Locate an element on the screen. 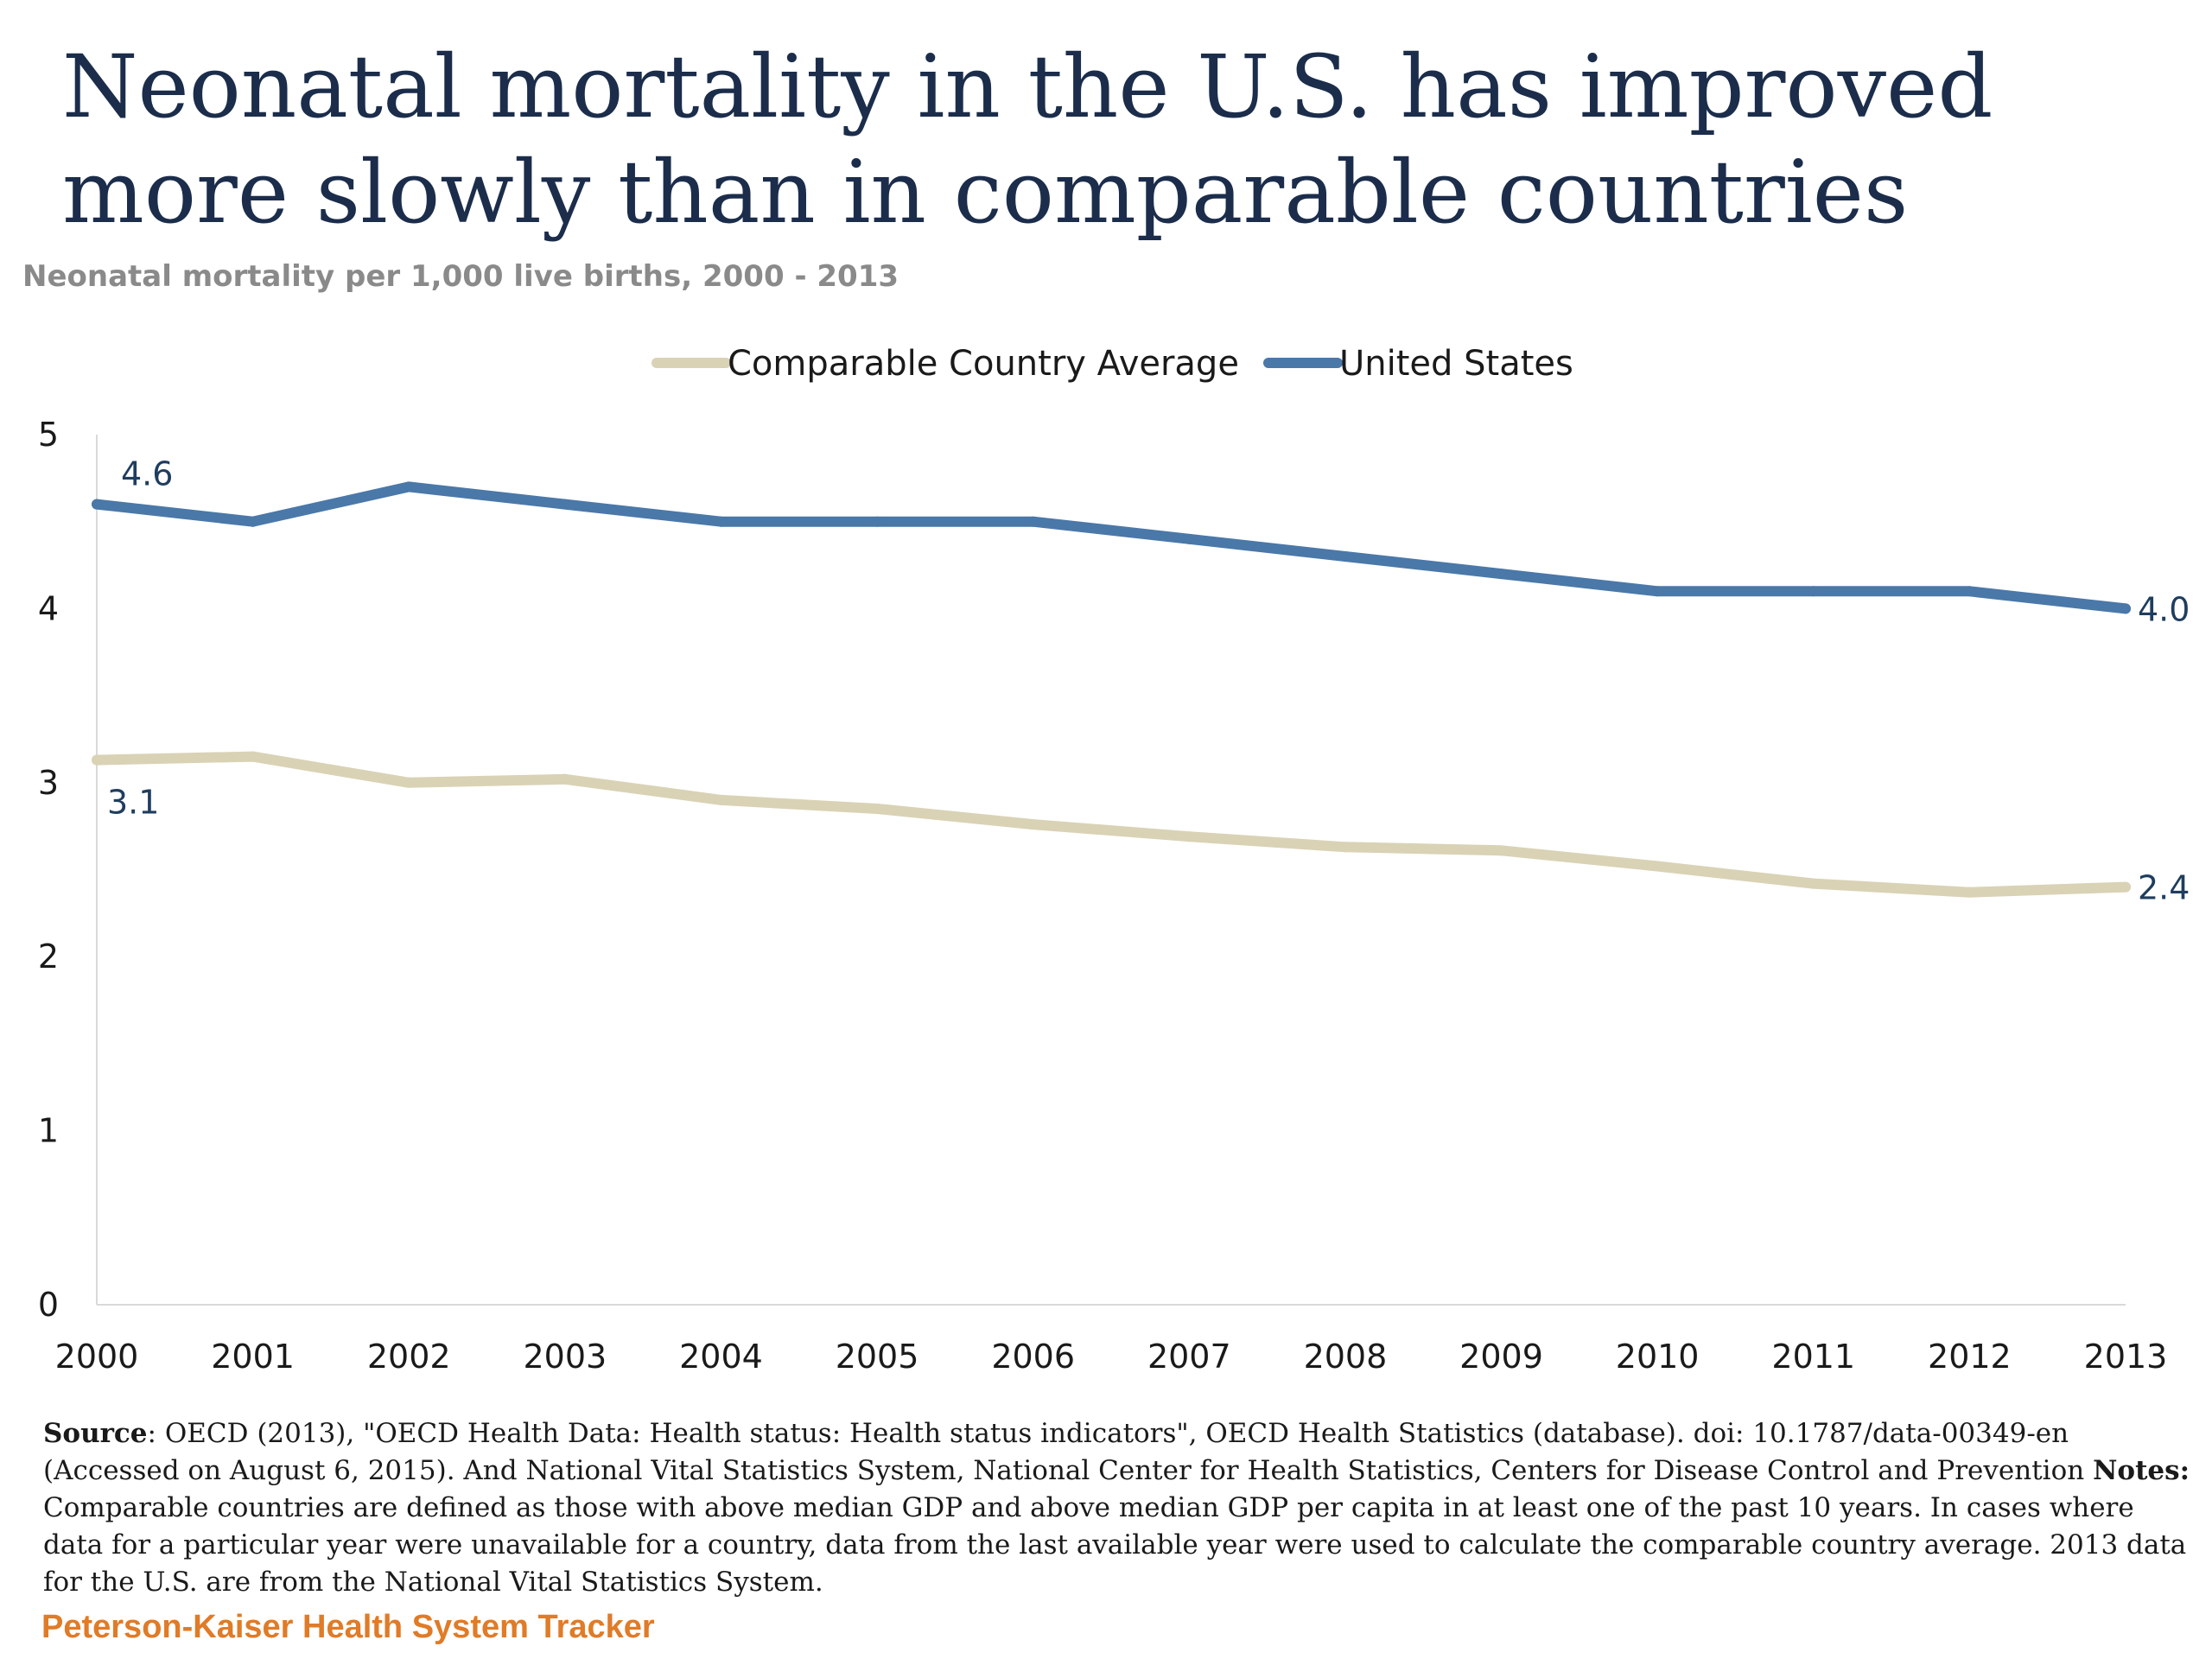  chart-legend: Comparable Country Average United States is located at coordinates (1112, 364).